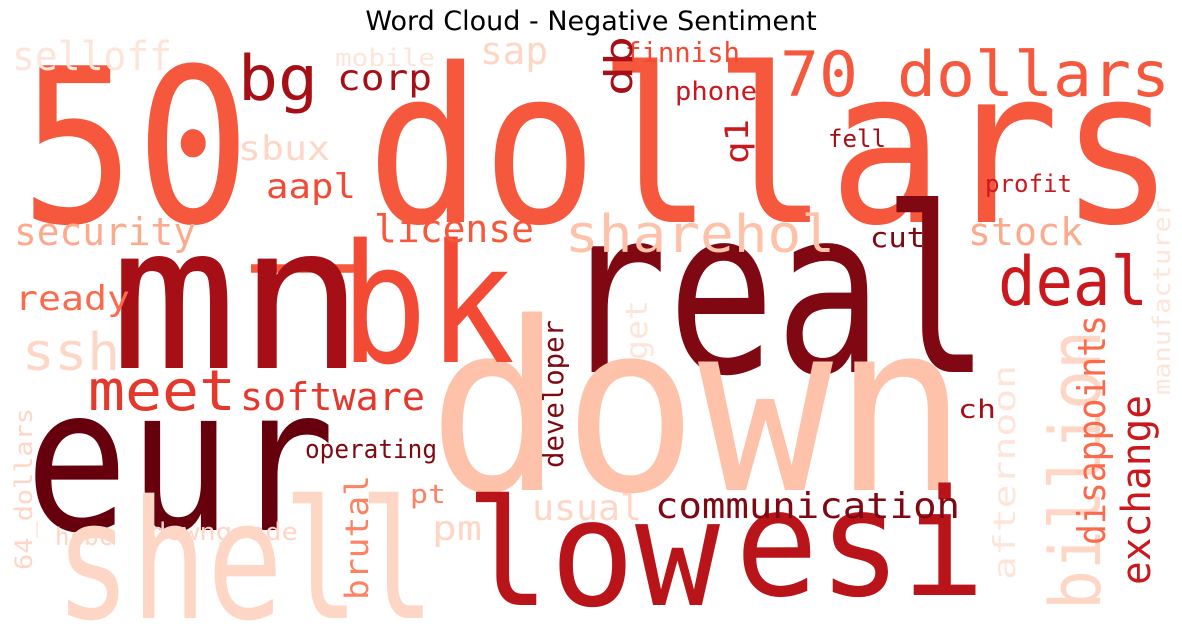 The width and height of the screenshot is (1182, 631). Describe the element at coordinates (591, 21) in the screenshot. I see `chart-title: Word Cloud - Negative Sentiment` at that location.